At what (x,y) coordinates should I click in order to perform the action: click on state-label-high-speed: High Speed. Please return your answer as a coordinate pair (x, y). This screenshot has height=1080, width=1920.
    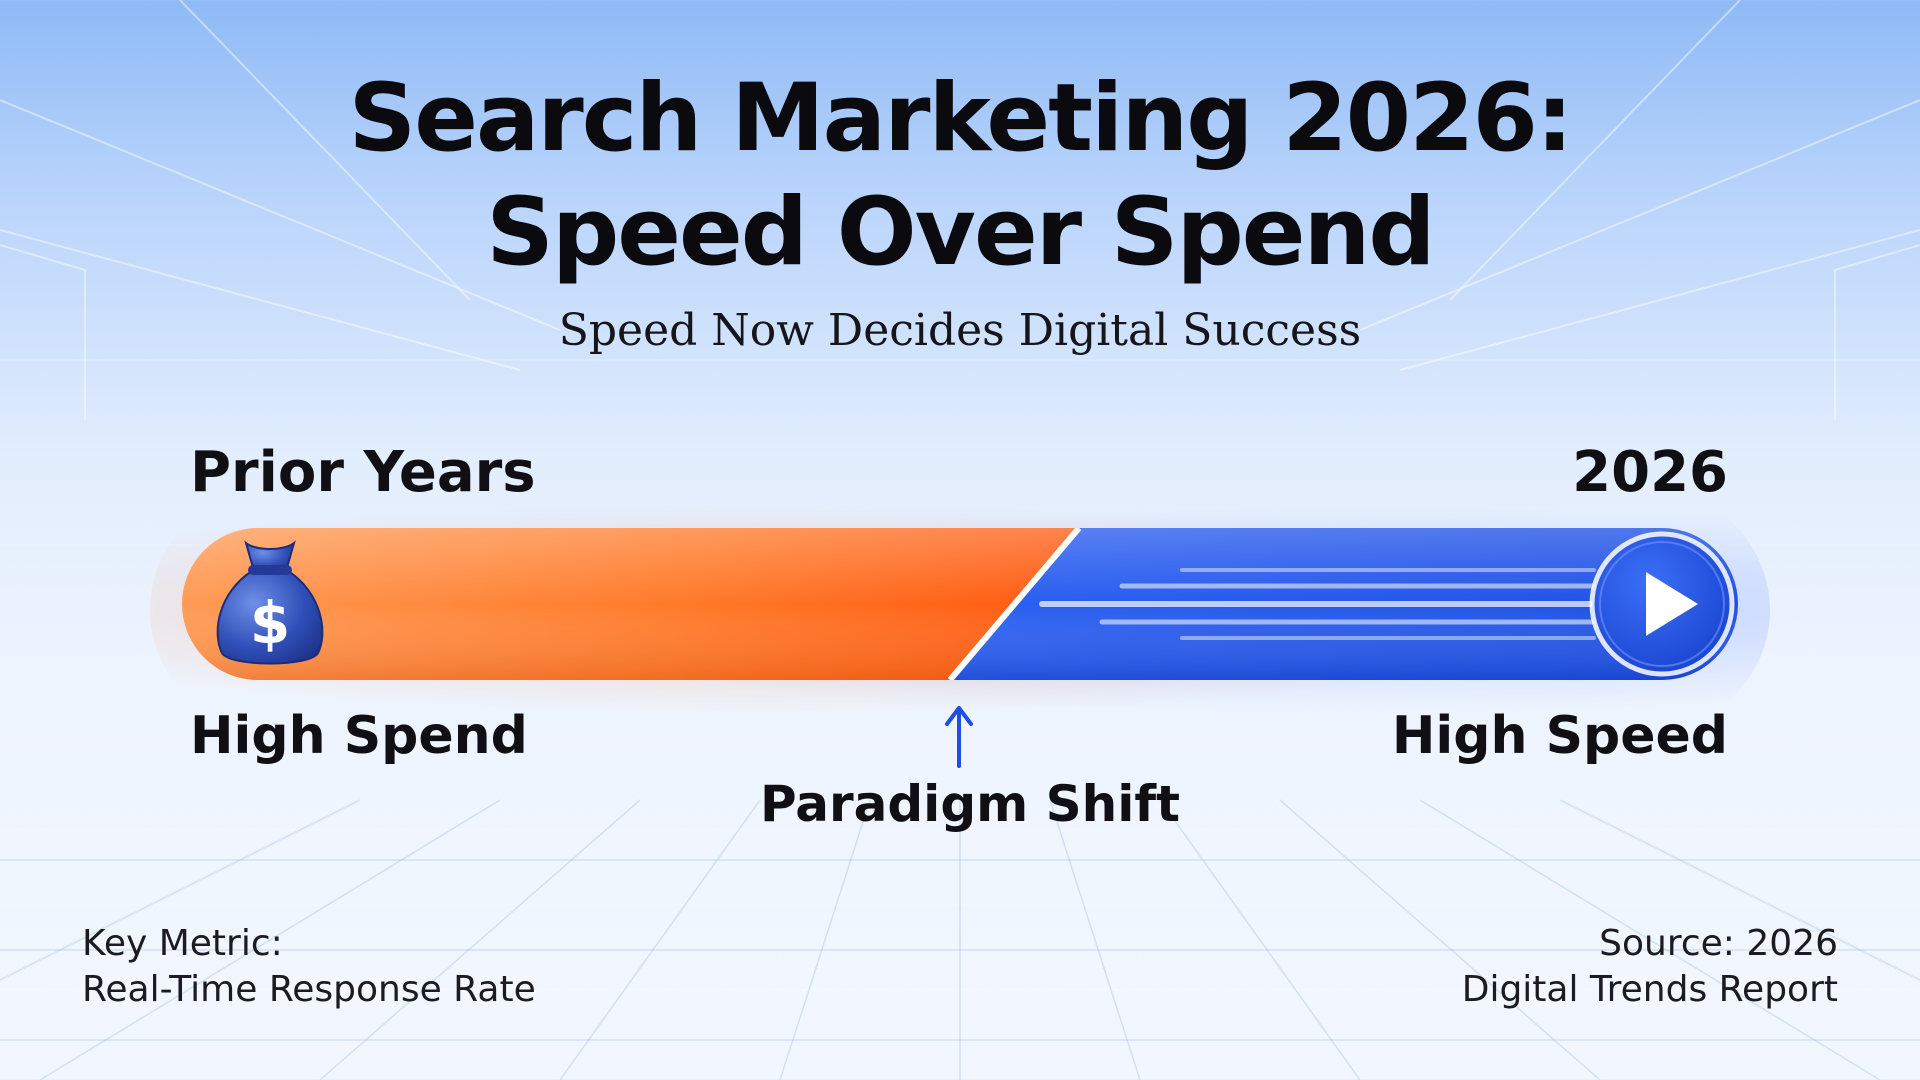
    Looking at the image, I should click on (1559, 736).